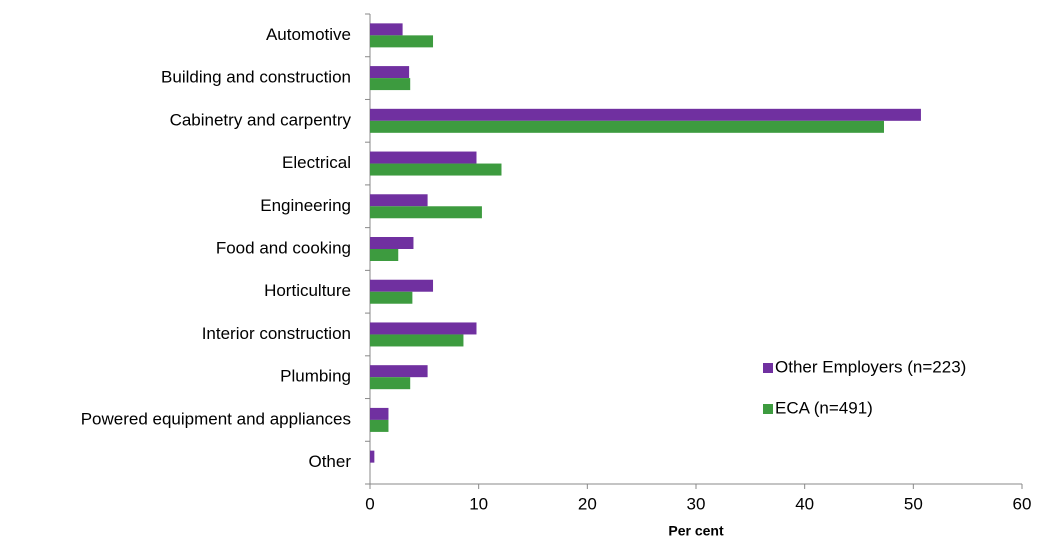 Image resolution: width=1043 pixels, height=541 pixels. What do you see at coordinates (316, 162) in the screenshot?
I see `y-tick-label: Electrical` at bounding box center [316, 162].